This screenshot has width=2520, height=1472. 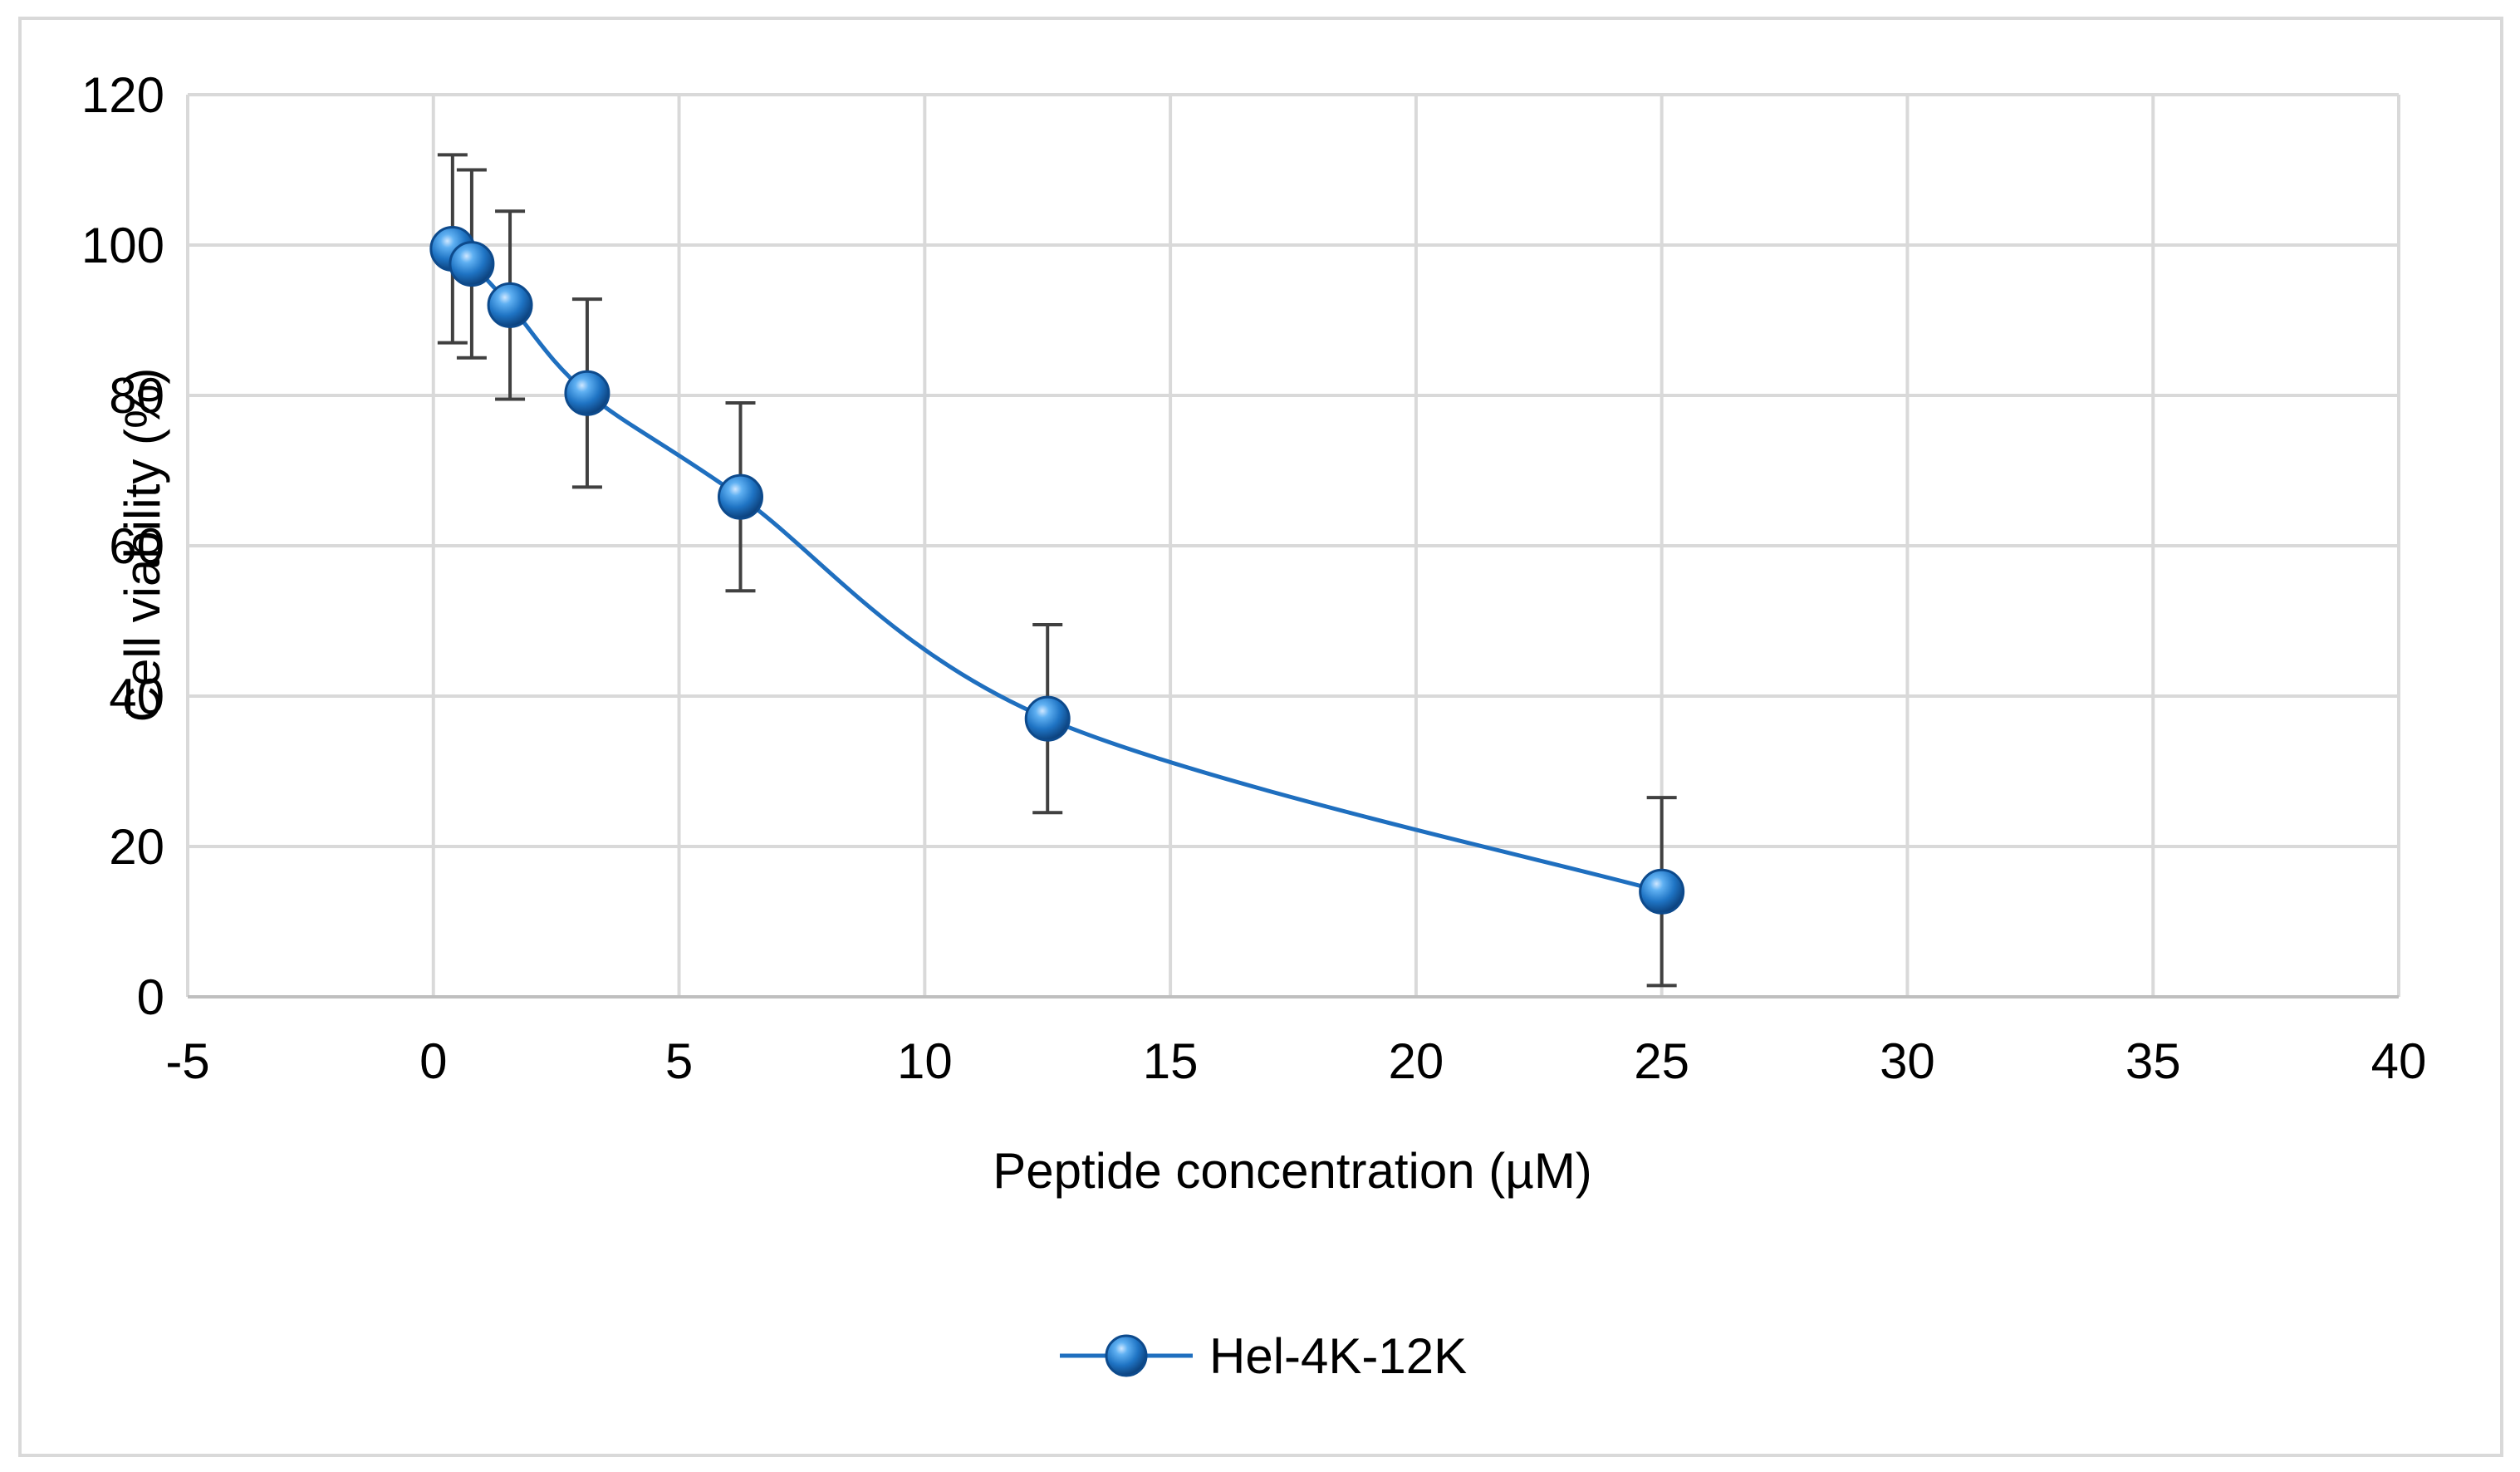 I want to click on x-axis-title: Peptide concentration (µM), so click(x=1292, y=1171).